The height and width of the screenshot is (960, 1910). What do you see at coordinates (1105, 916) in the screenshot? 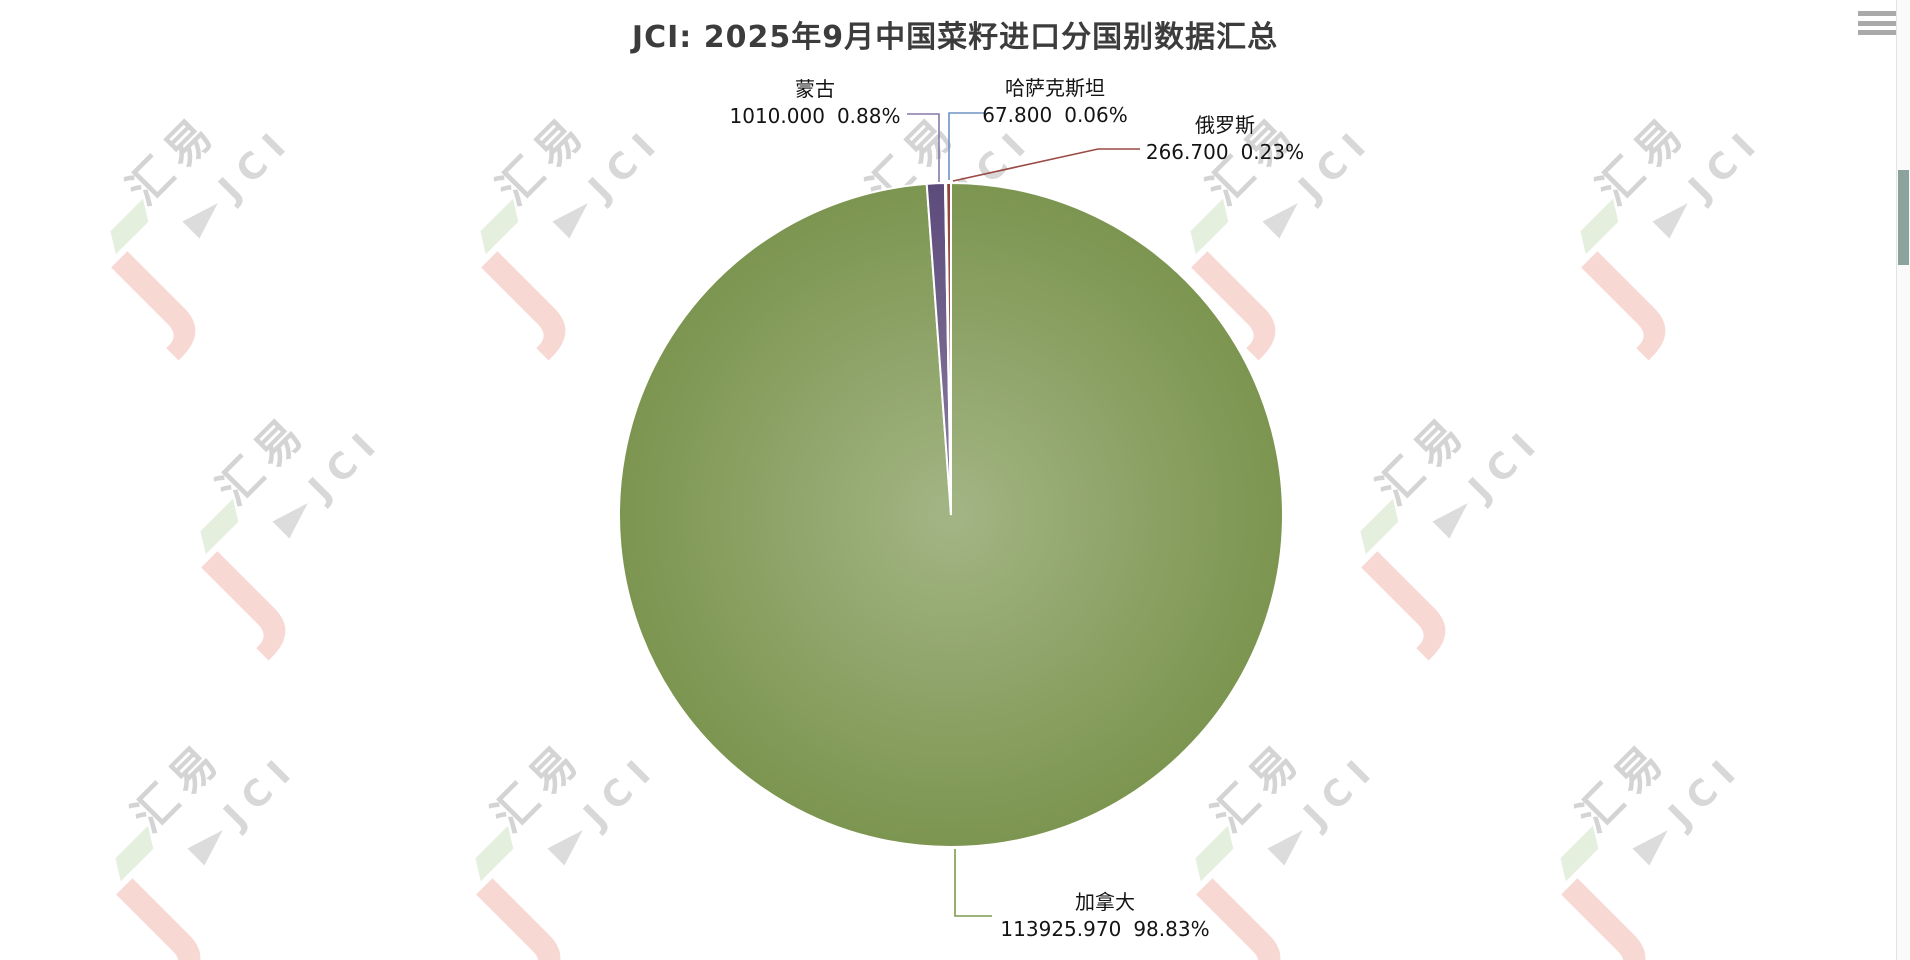
I see `slice-label-canada: 加拿大 113925.970 98.83%` at bounding box center [1105, 916].